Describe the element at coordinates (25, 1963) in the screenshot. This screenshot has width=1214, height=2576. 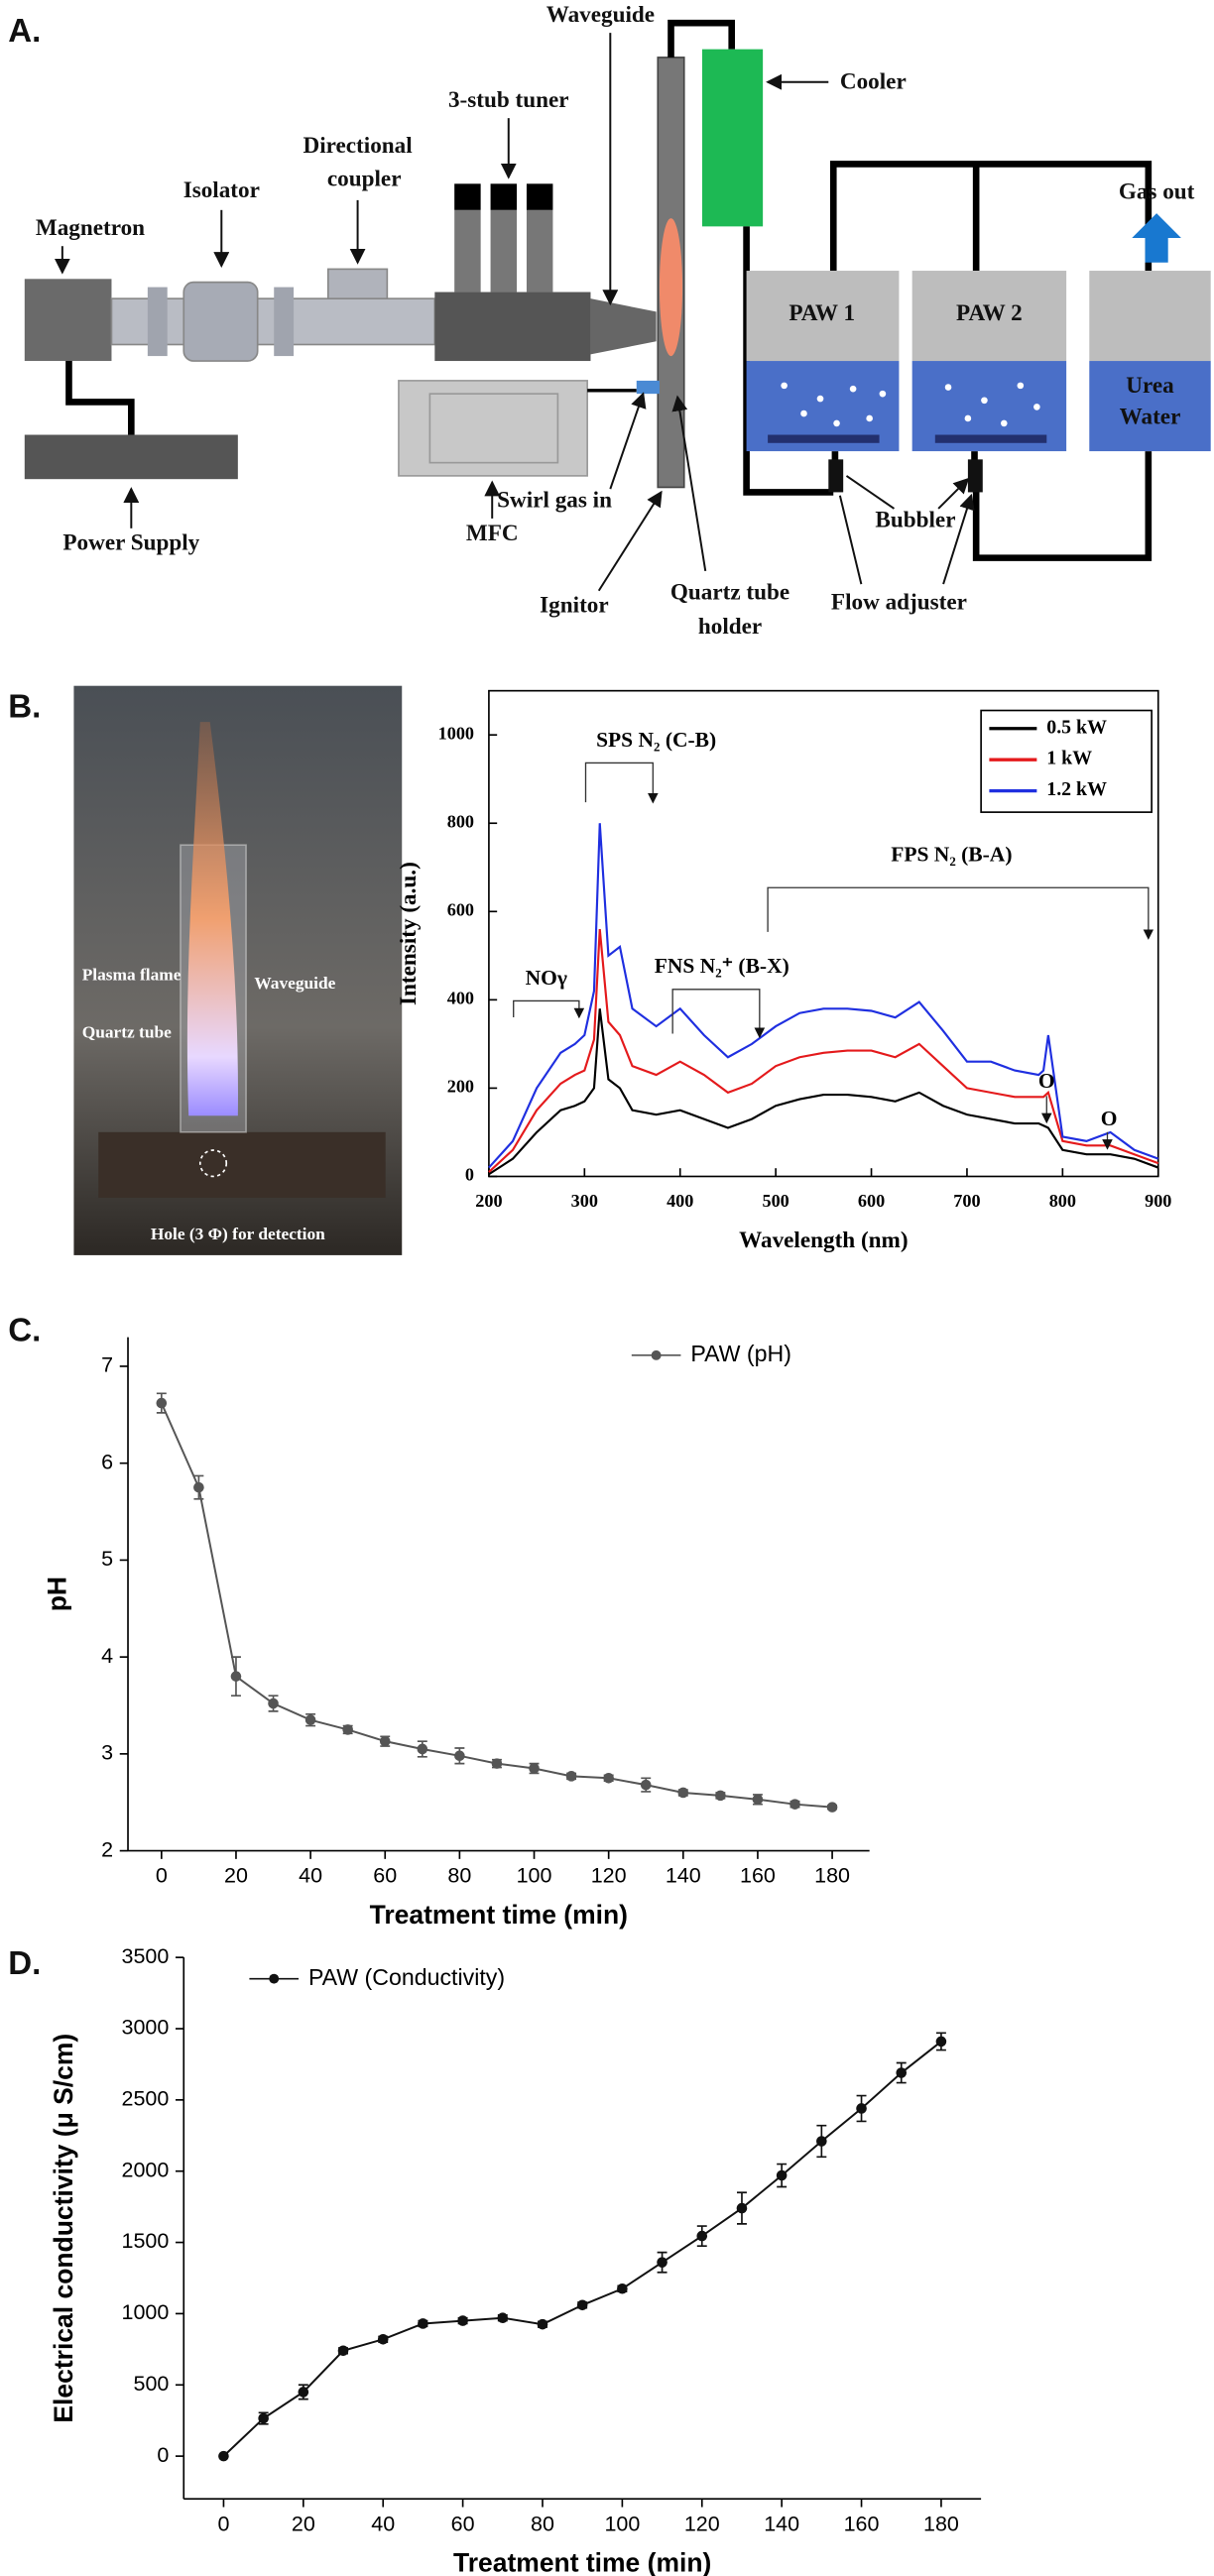
I see `panel-label: D.` at that location.